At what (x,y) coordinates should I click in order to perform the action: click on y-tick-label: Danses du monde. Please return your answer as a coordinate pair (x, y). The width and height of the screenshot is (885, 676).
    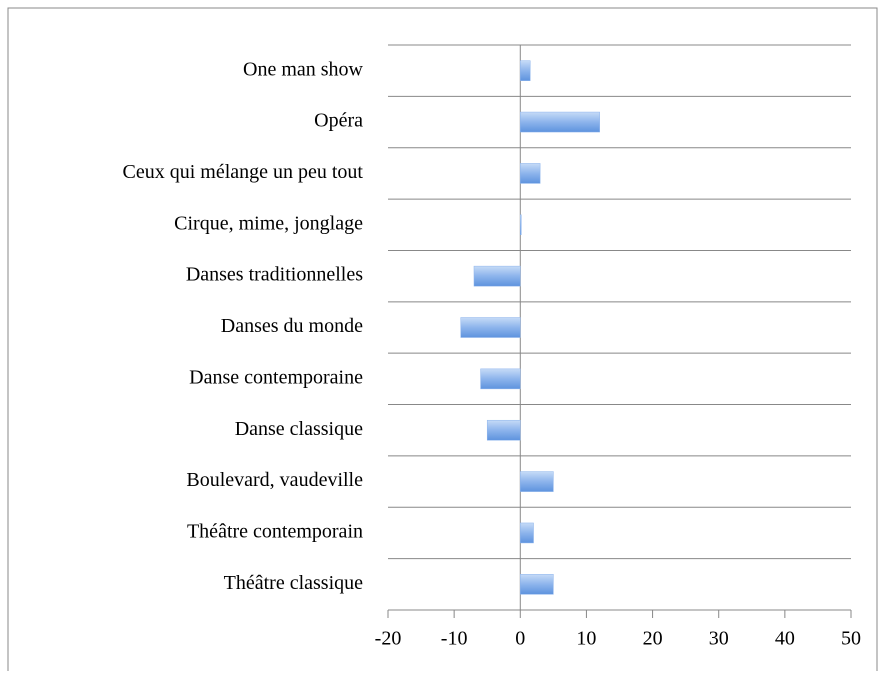
    Looking at the image, I should click on (292, 326).